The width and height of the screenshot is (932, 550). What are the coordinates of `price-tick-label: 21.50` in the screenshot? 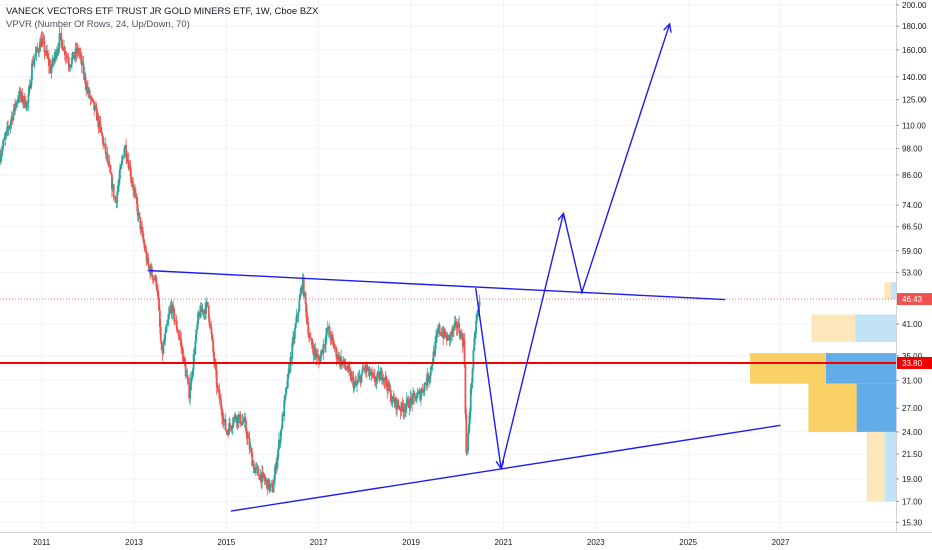 It's located at (912, 454).